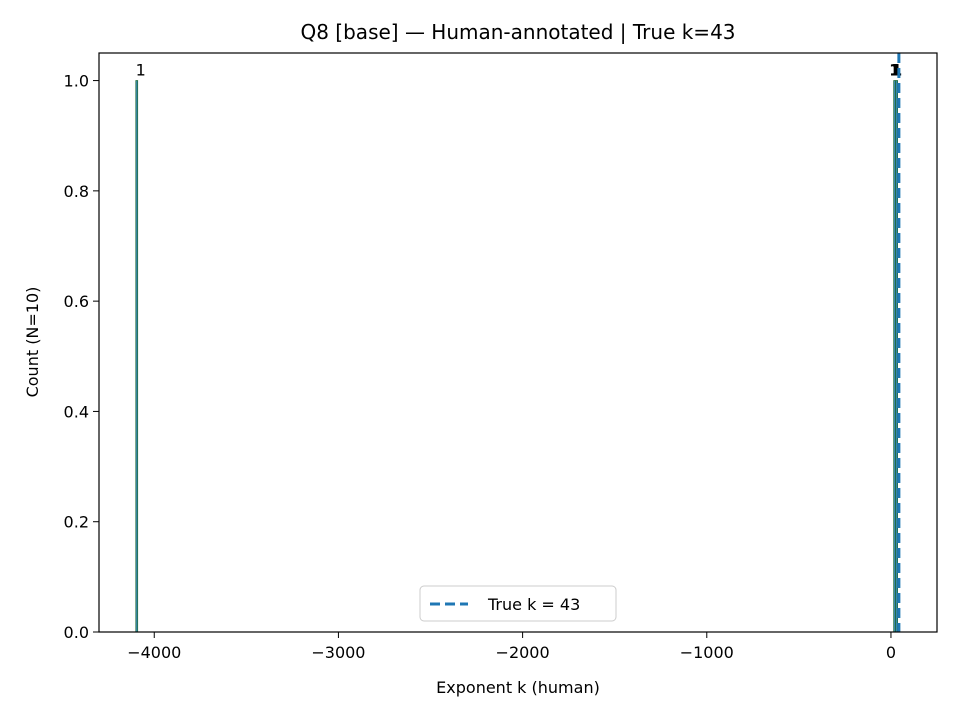  I want to click on legend-box, so click(518, 603).